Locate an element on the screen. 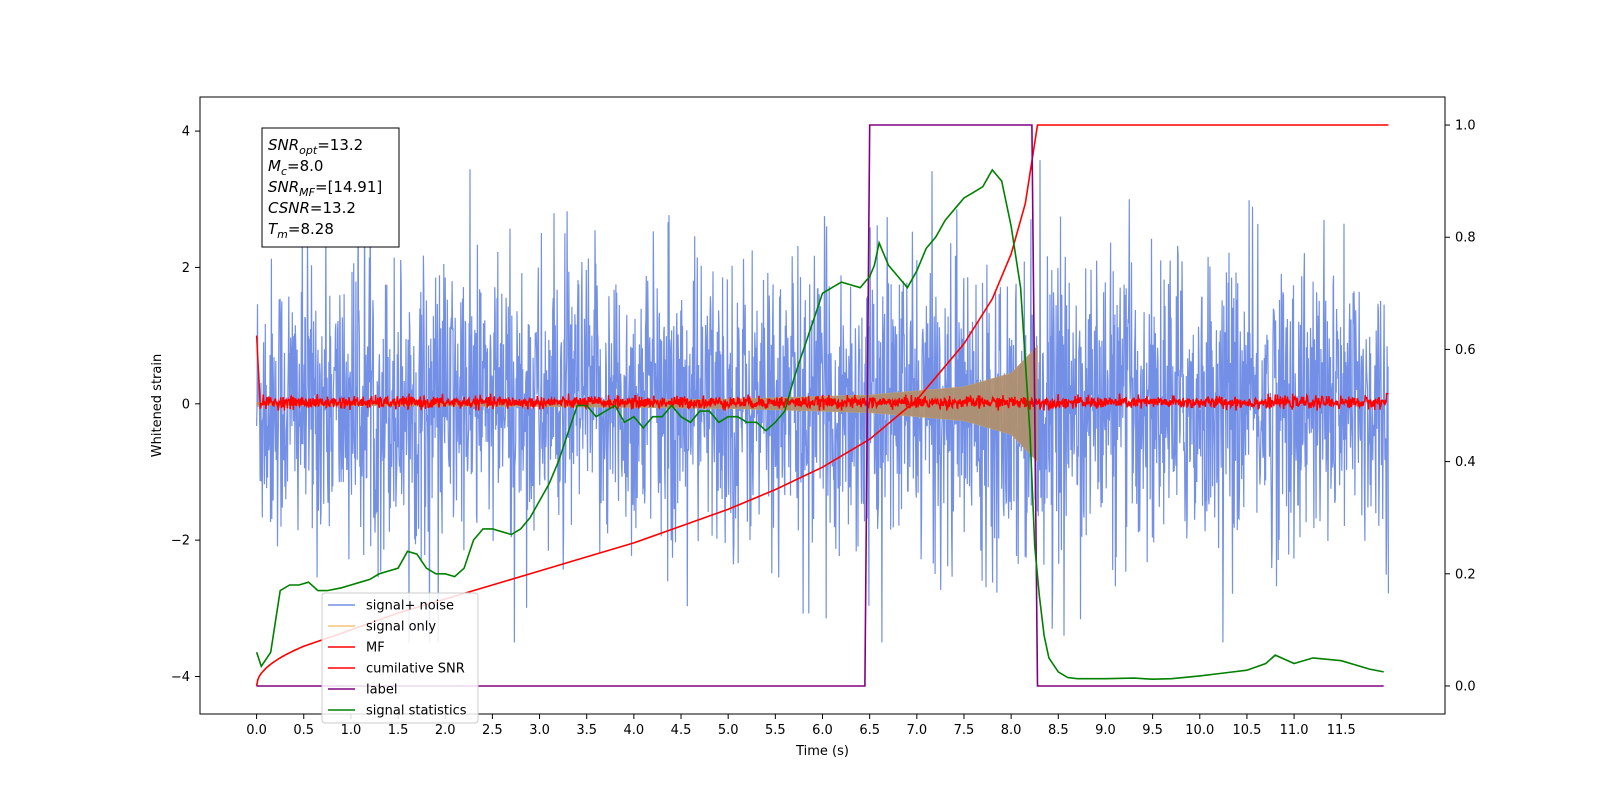 Image resolution: width=1600 pixels, height=804 pixels. x-tick-label: 0.0 is located at coordinates (256, 730).